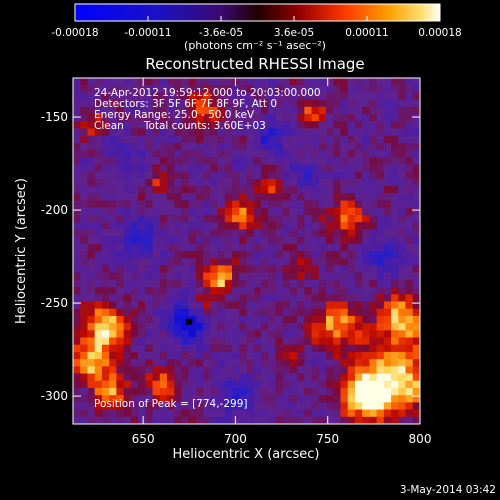 This screenshot has width=500, height=500. I want to click on x-tick-label: 750, so click(327, 439).